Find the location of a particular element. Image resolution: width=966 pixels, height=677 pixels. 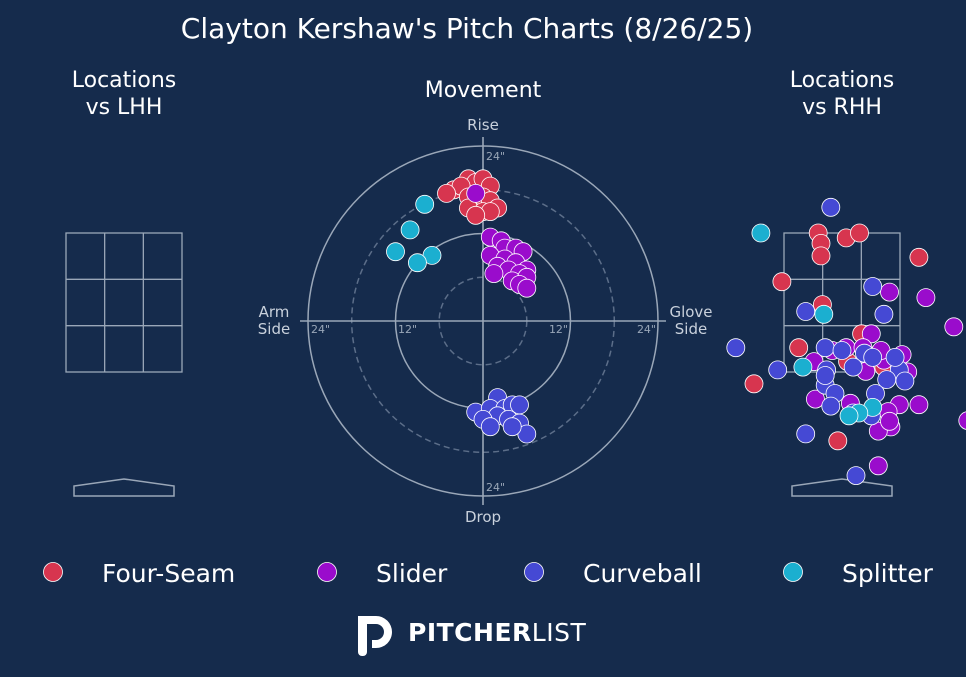

legend: Four-Seam Slider Curveball Splitter is located at coordinates (488, 573).